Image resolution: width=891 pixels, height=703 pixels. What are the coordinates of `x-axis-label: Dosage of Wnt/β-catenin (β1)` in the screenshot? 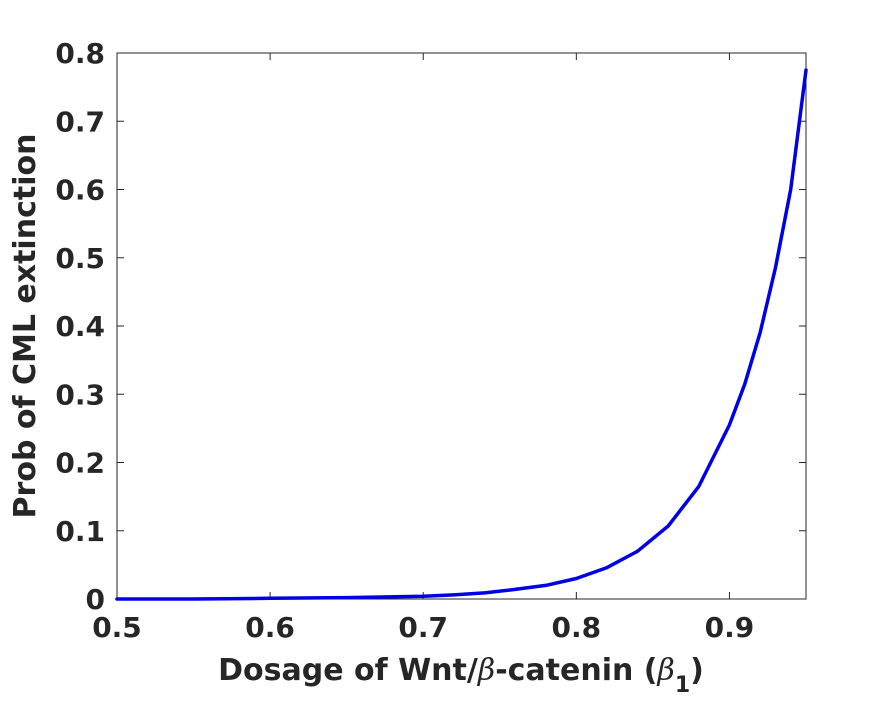 It's located at (461, 675).